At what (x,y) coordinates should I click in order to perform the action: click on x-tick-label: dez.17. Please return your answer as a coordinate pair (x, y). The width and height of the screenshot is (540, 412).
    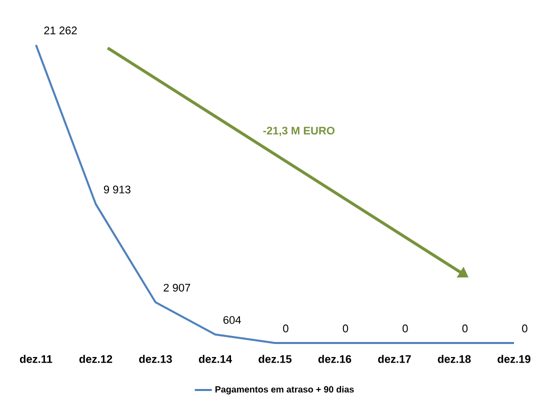
    Looking at the image, I should click on (394, 358).